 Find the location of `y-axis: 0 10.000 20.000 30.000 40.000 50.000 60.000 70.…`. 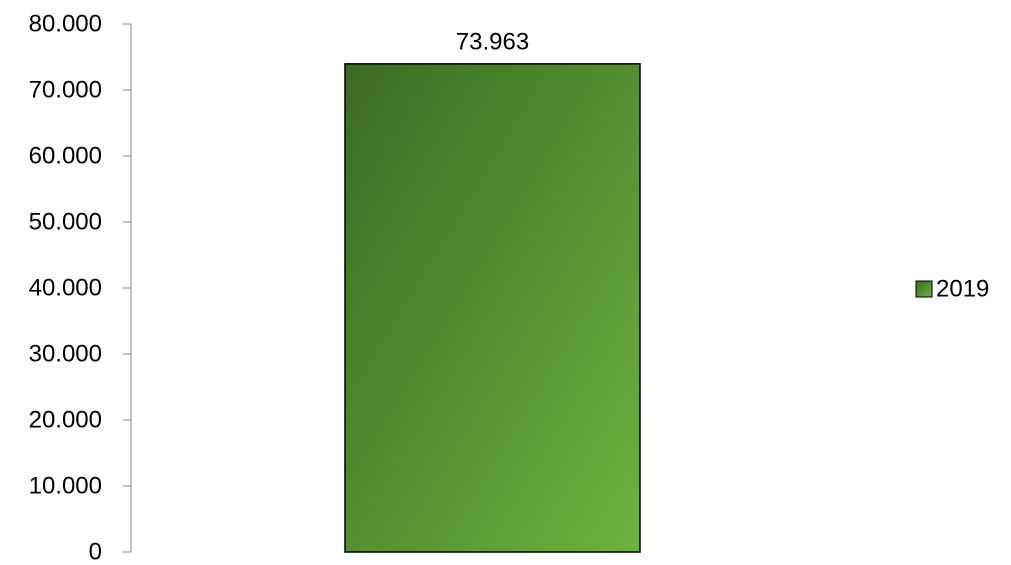

y-axis: 0 10.000 20.000 30.000 40.000 50.000 60.000 70.… is located at coordinates (80, 288).